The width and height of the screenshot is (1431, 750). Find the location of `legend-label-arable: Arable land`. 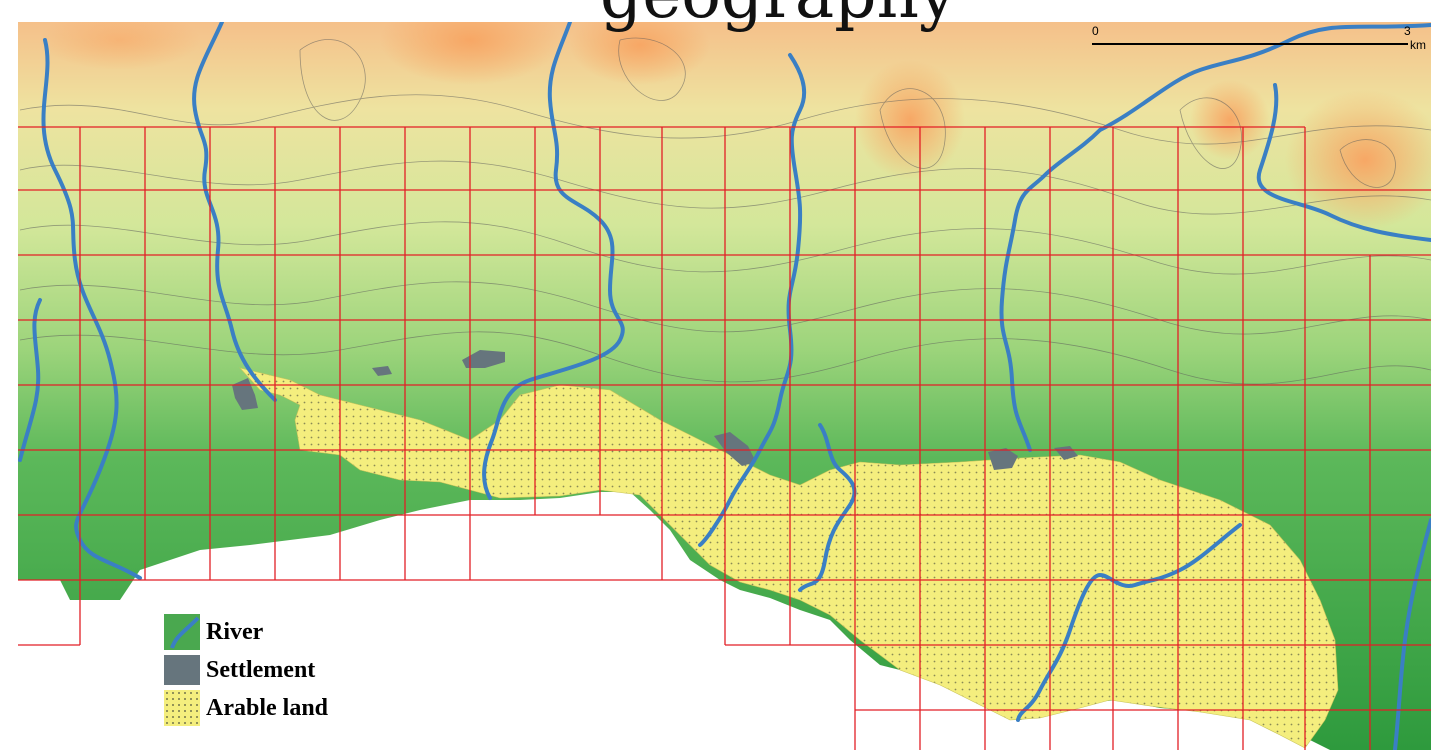

legend-label-arable: Arable land is located at coordinates (267, 707).